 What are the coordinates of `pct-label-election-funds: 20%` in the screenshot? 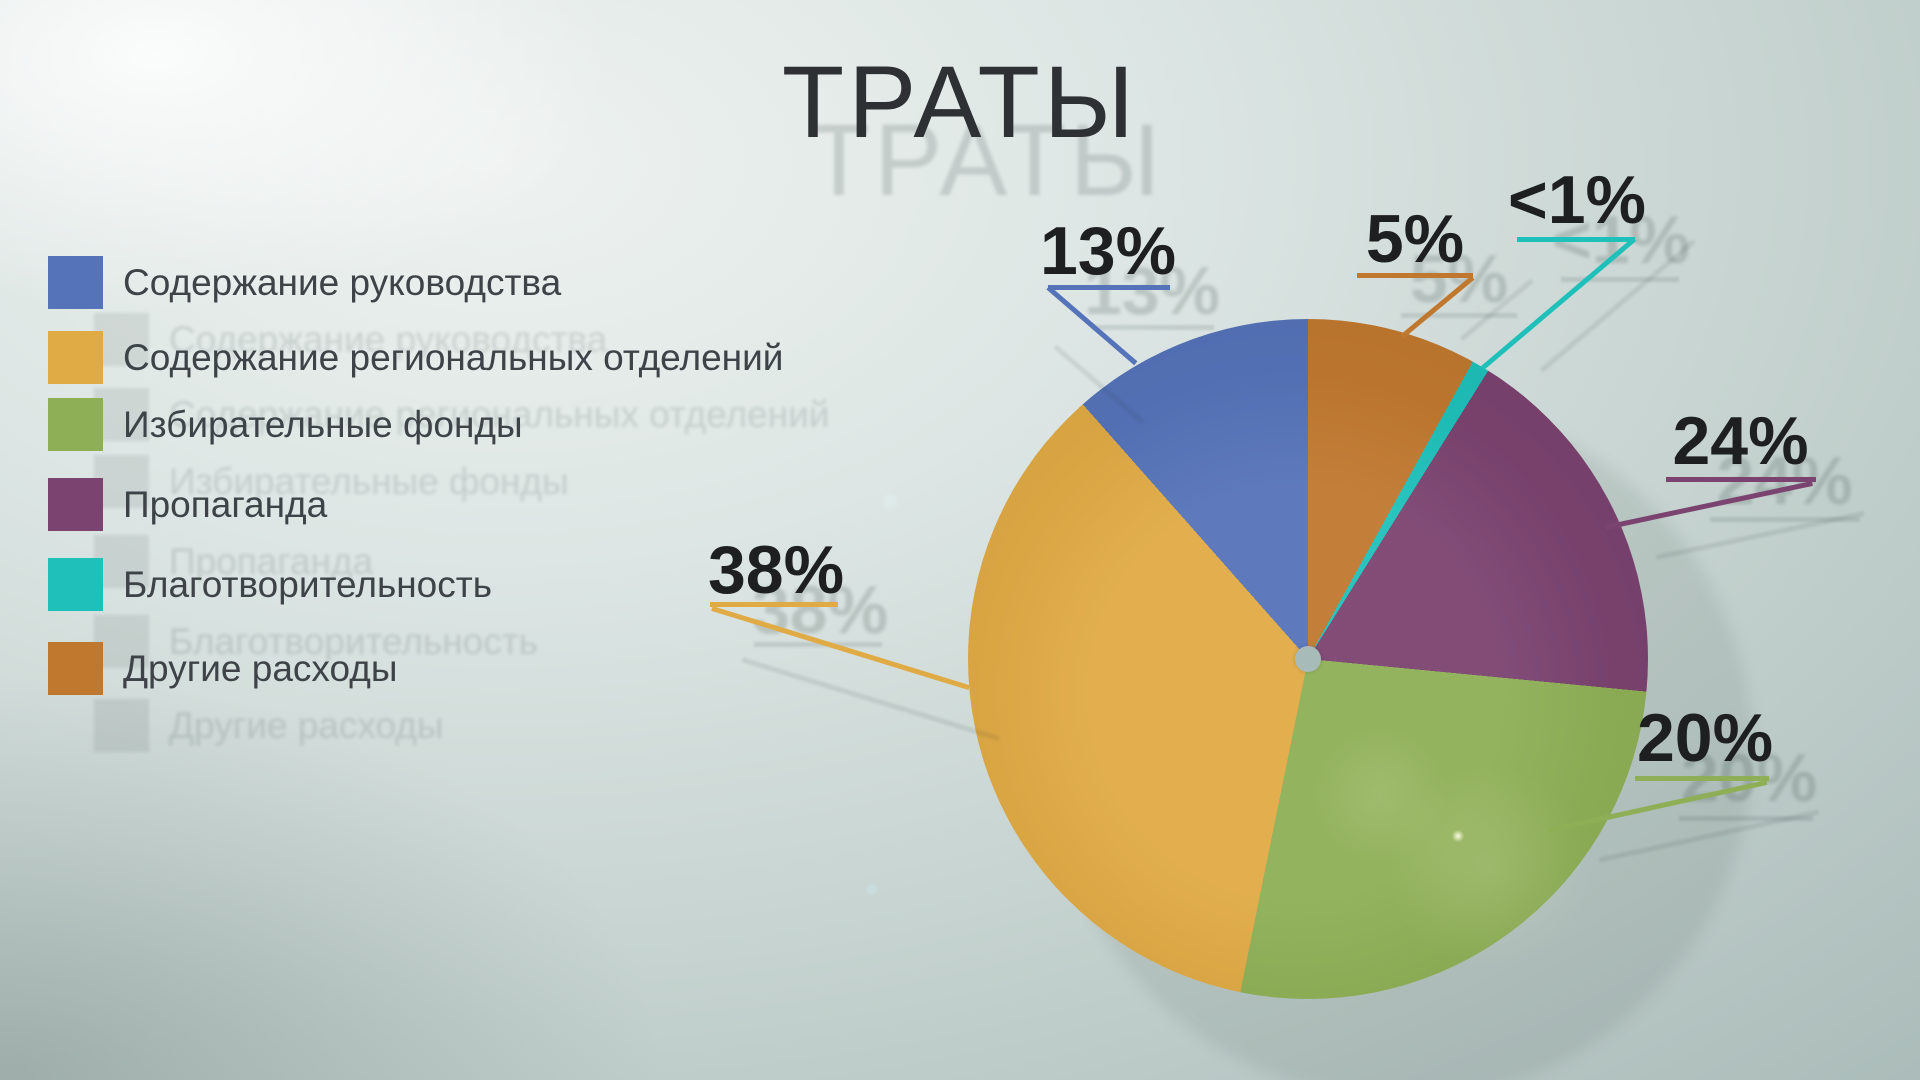 It's located at (1705, 738).